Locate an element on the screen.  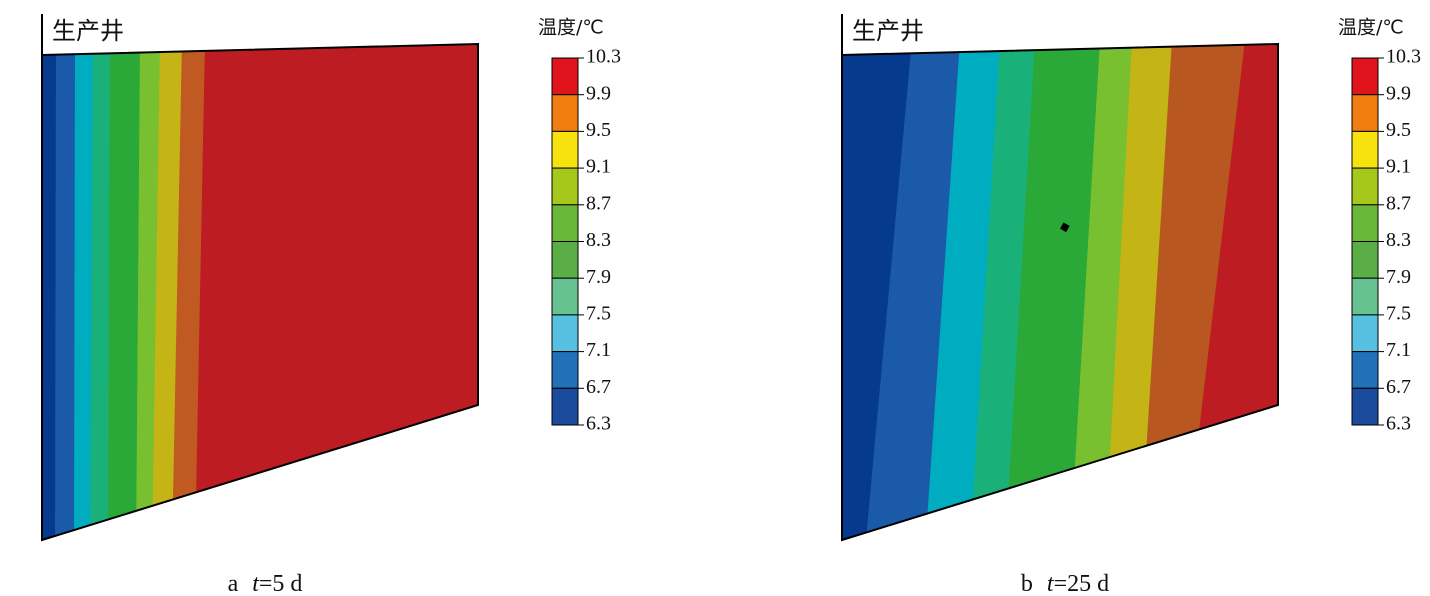
marker is located at coordinates (1065, 227).